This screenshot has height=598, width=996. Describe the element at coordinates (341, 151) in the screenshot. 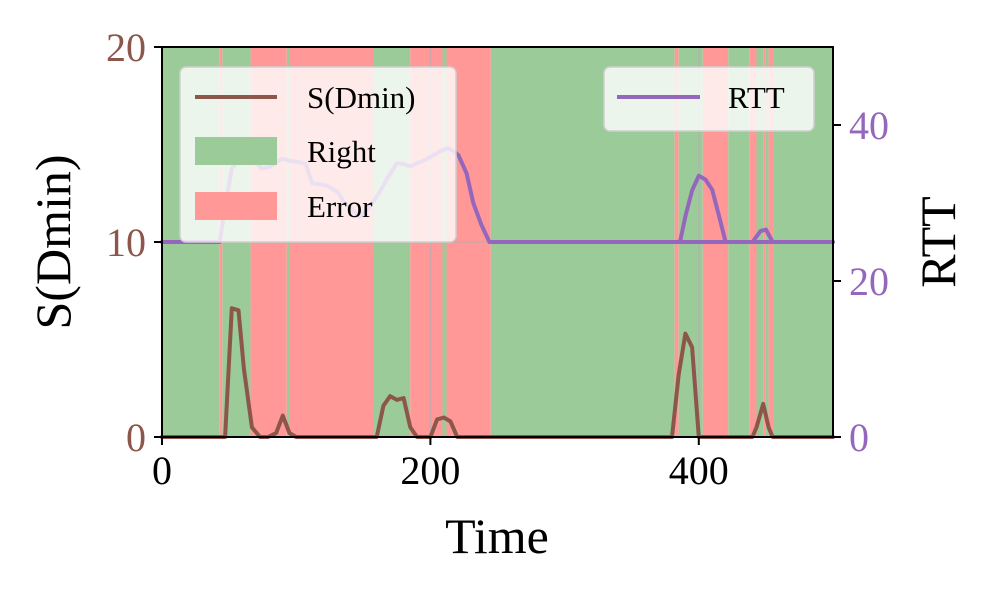

I see `legend-right-label: Right` at that location.